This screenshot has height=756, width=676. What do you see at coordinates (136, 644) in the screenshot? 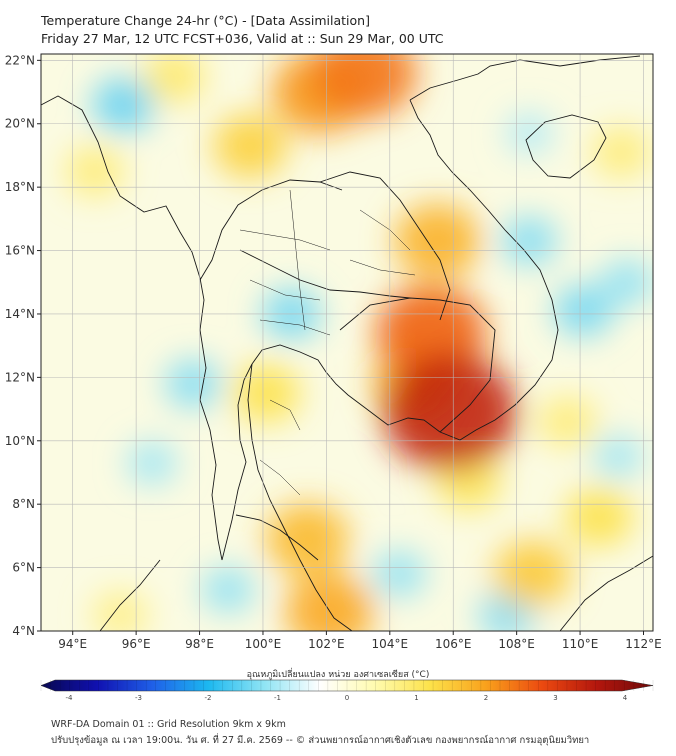
I see `lon-tick-label: 96°E` at bounding box center [136, 644].